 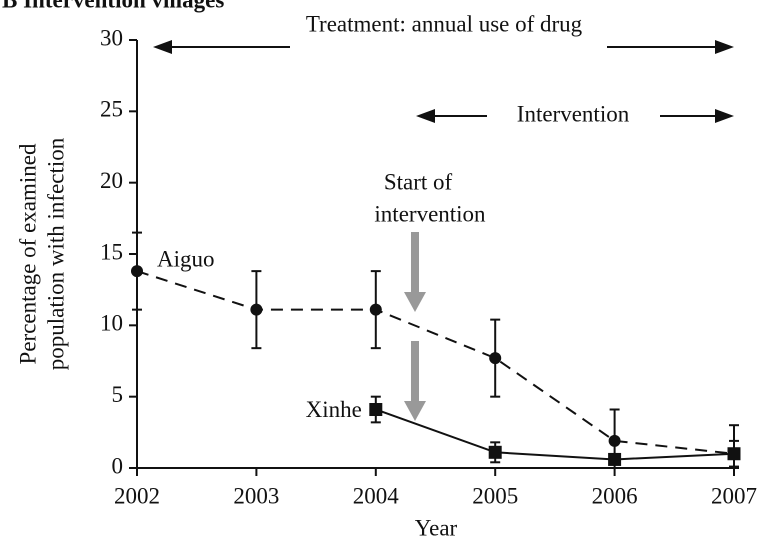 What do you see at coordinates (436, 527) in the screenshot?
I see `x-axis-label: Year` at bounding box center [436, 527].